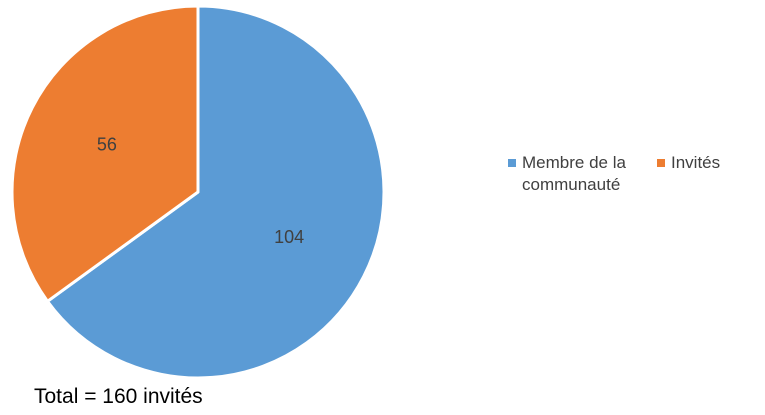  I want to click on legend-swatch-membre, so click(512, 163).